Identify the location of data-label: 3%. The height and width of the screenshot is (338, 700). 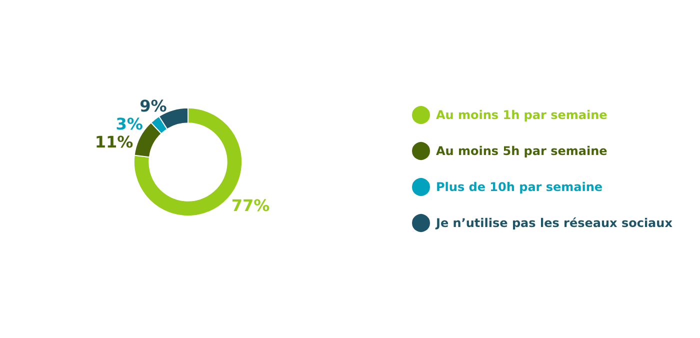
(129, 124).